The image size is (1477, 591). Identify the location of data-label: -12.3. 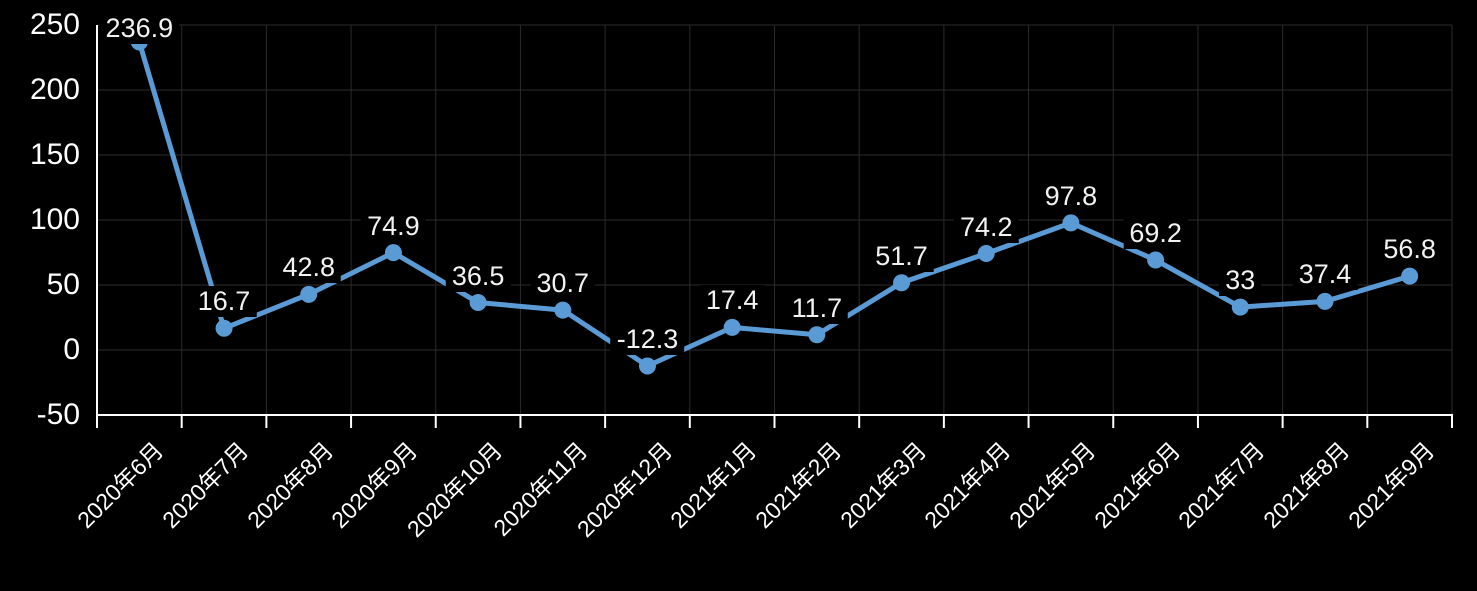
(647, 339).